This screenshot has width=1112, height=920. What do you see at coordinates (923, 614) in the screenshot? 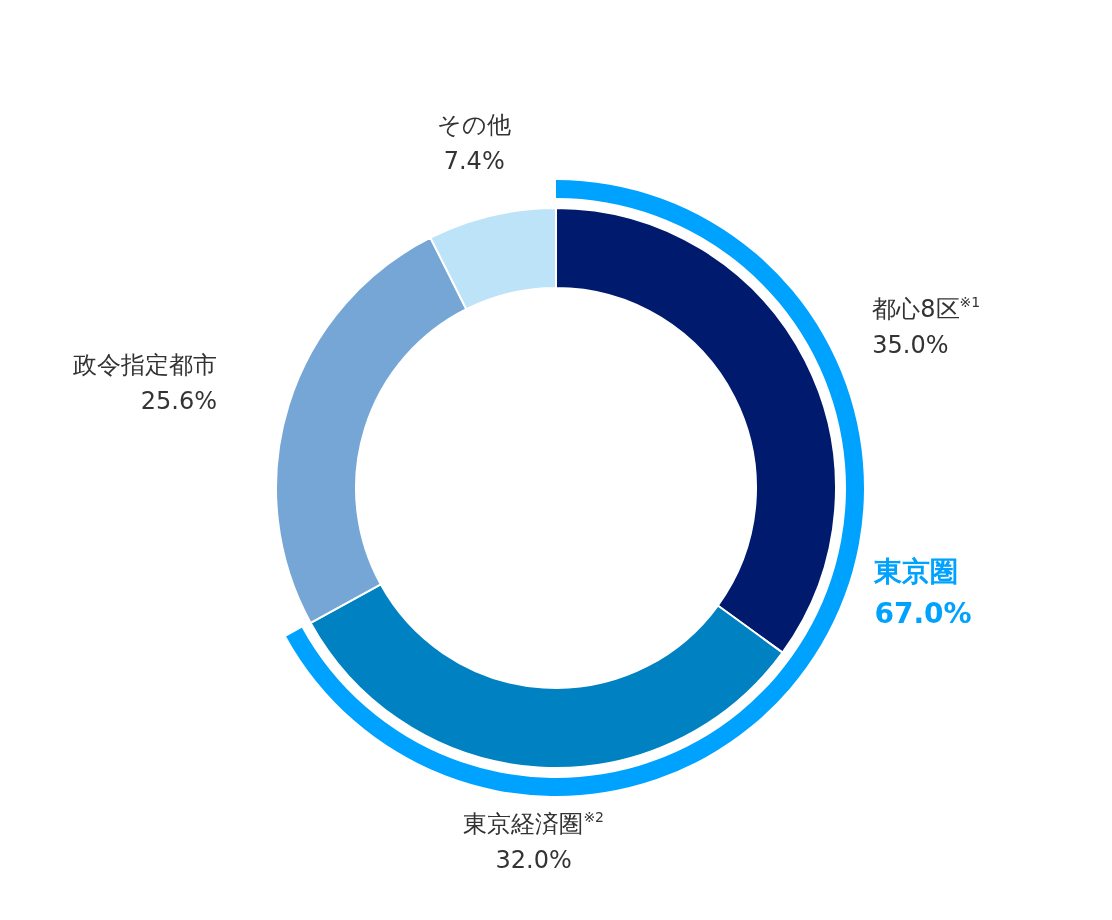
I see `data-label: 67.0%` at bounding box center [923, 614].